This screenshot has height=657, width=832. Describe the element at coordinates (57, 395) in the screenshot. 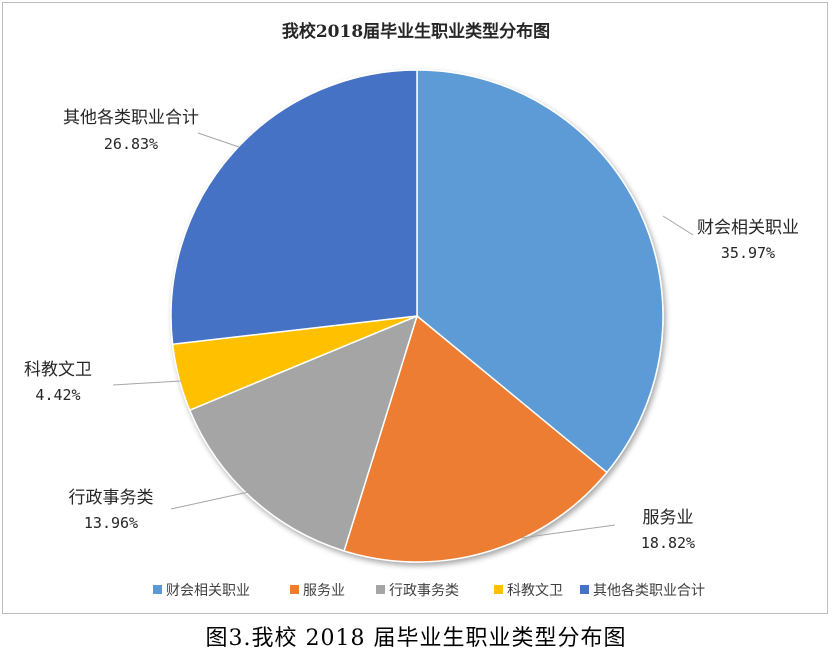

I see `data-label-value-education: 4.42%` at that location.